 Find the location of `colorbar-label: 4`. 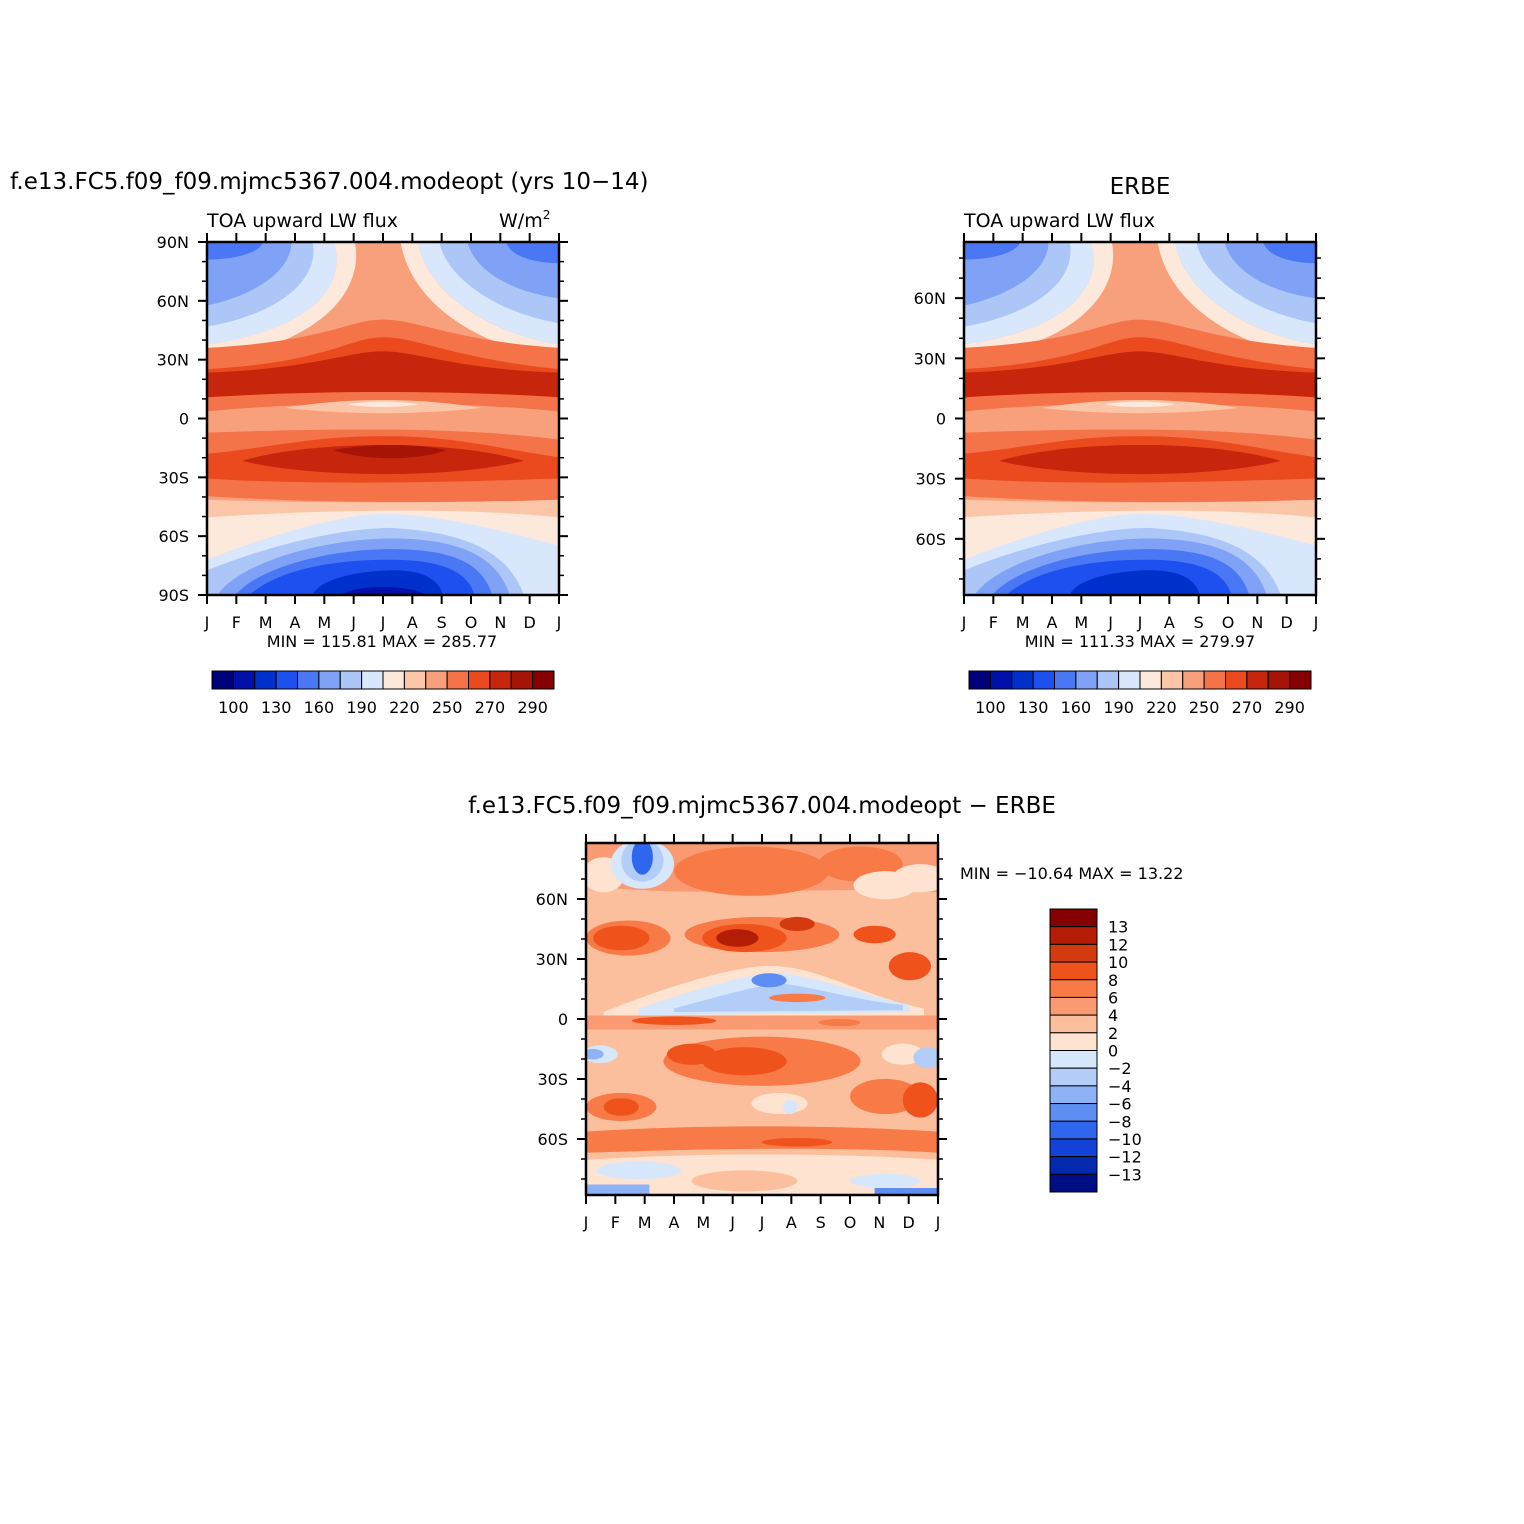

colorbar-label: 4 is located at coordinates (1113, 1015).